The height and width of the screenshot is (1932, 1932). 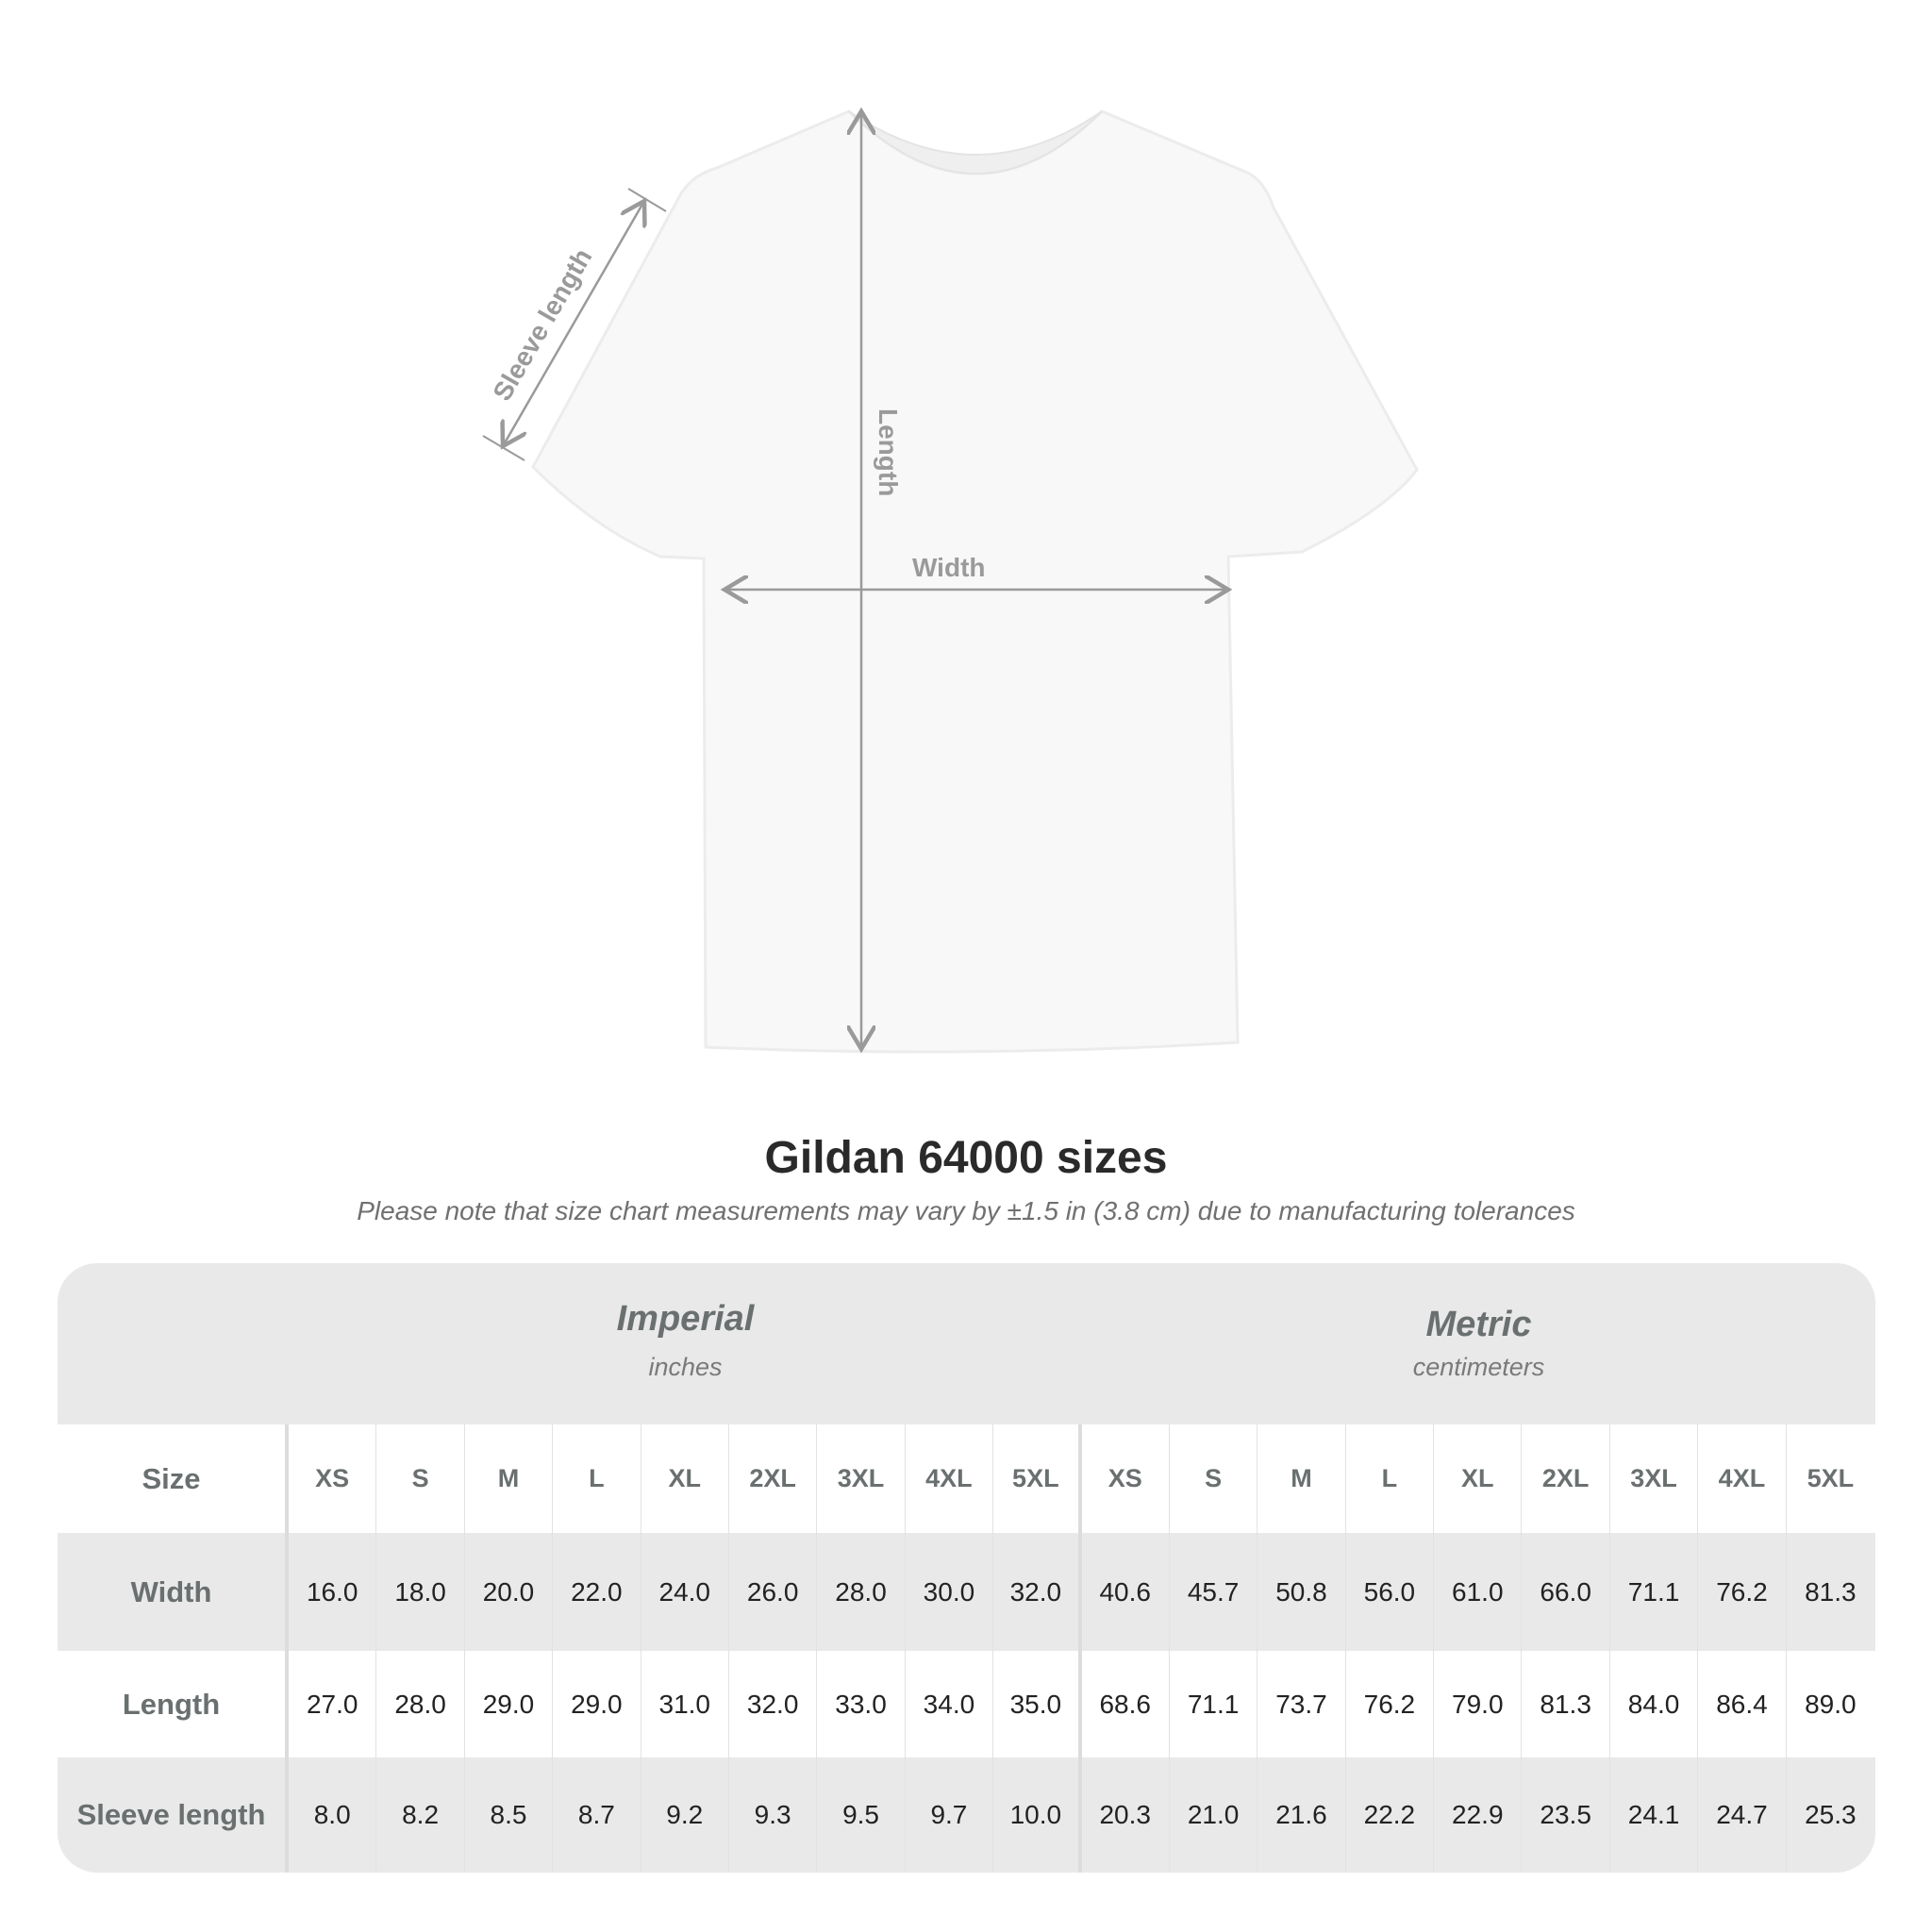 I want to click on table-cell: 31.0, so click(x=685, y=1704).